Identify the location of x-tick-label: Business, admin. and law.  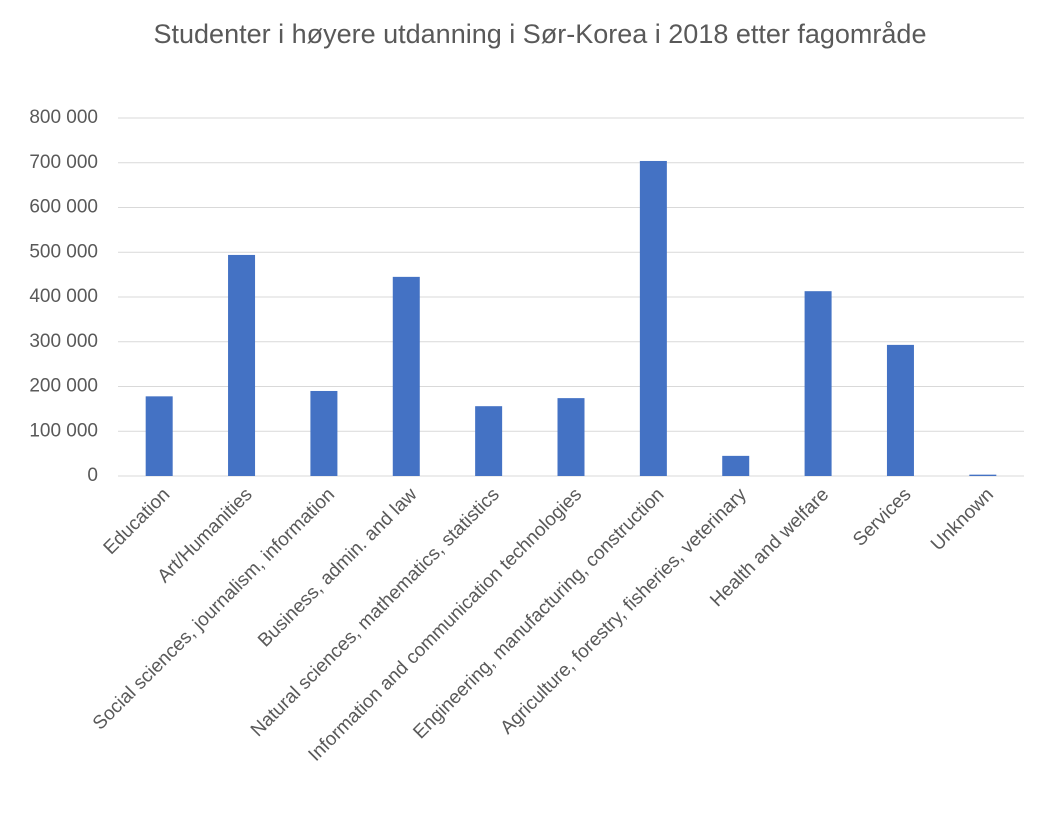
(337, 567).